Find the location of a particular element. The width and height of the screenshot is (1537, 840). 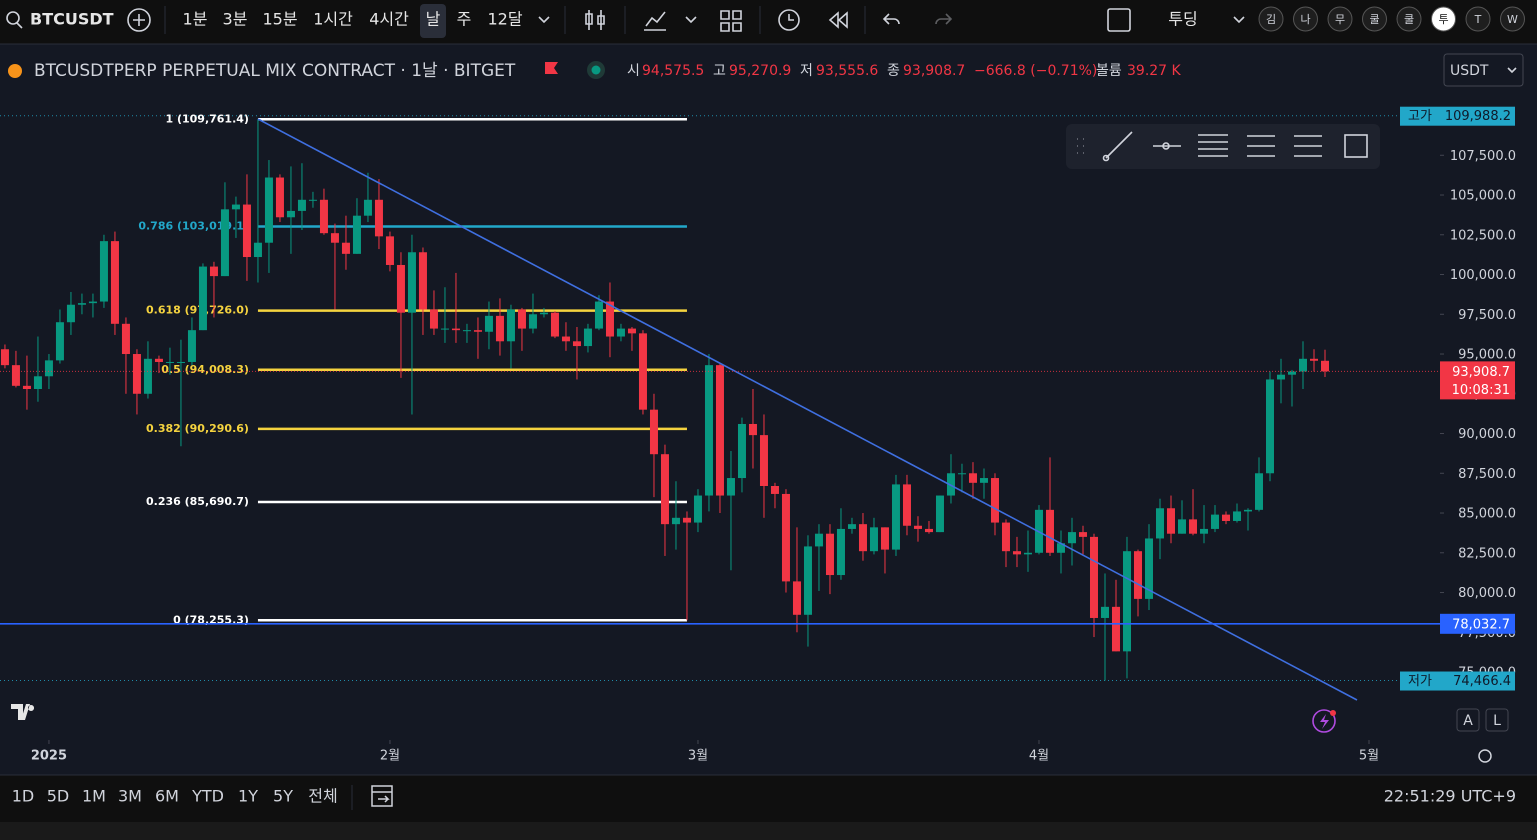

interval-button: 주 is located at coordinates (464, 19).